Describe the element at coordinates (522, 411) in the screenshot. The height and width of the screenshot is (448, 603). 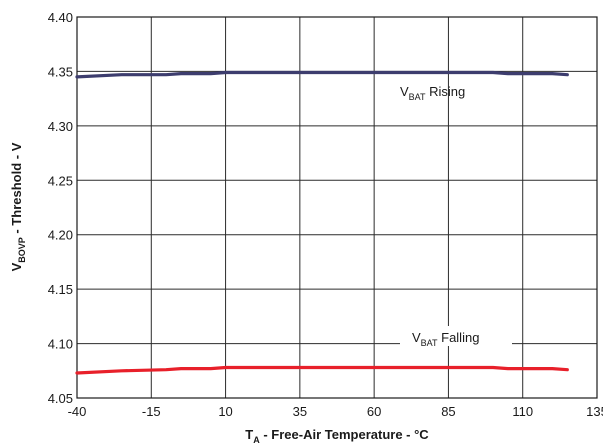
I see `x-tick-label: 110` at that location.